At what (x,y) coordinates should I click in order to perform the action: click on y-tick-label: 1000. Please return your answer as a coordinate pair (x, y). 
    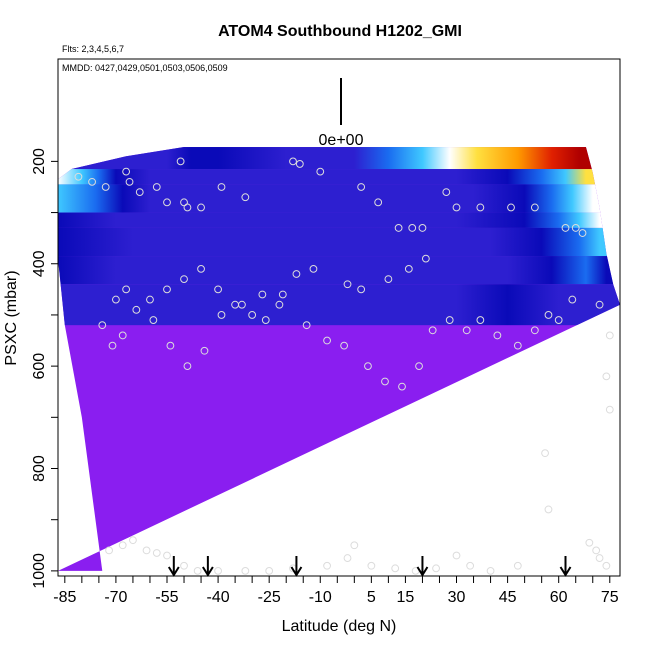
    Looking at the image, I should click on (39, 571).